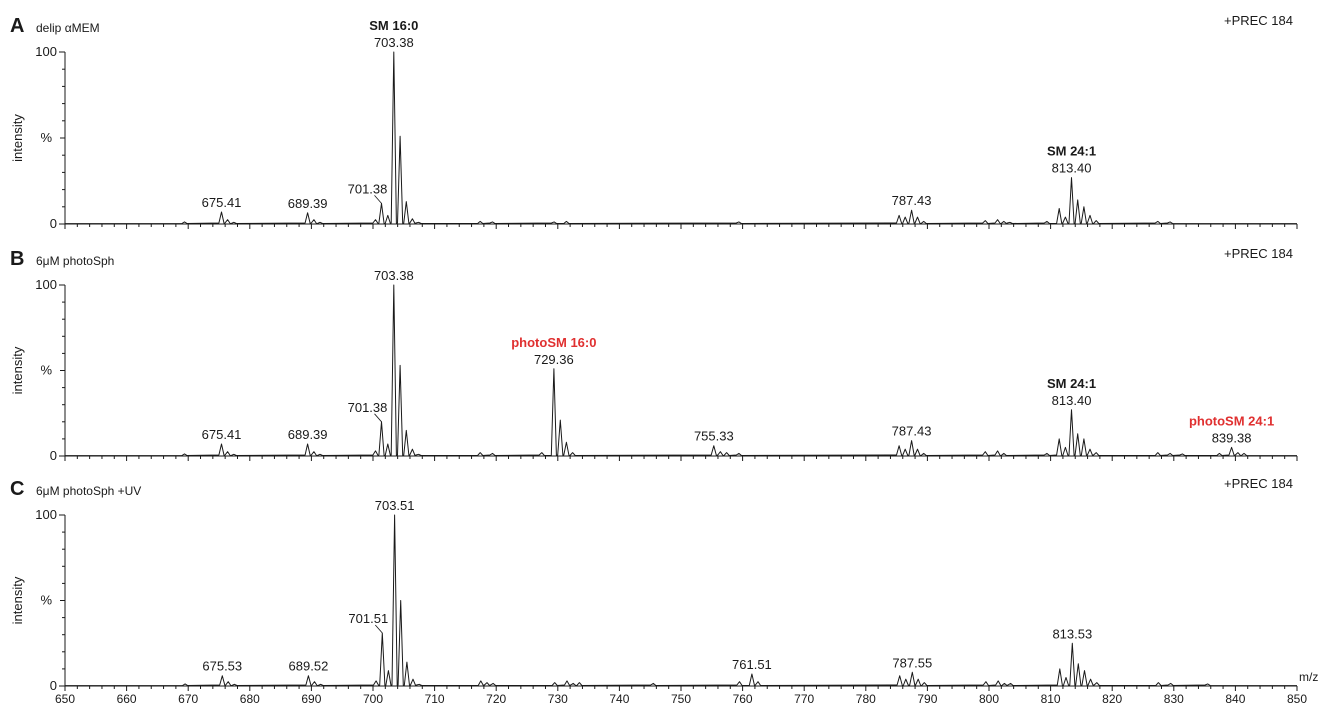 The height and width of the screenshot is (712, 1325). What do you see at coordinates (435, 699) in the screenshot?
I see `x-tick-label: 710` at bounding box center [435, 699].